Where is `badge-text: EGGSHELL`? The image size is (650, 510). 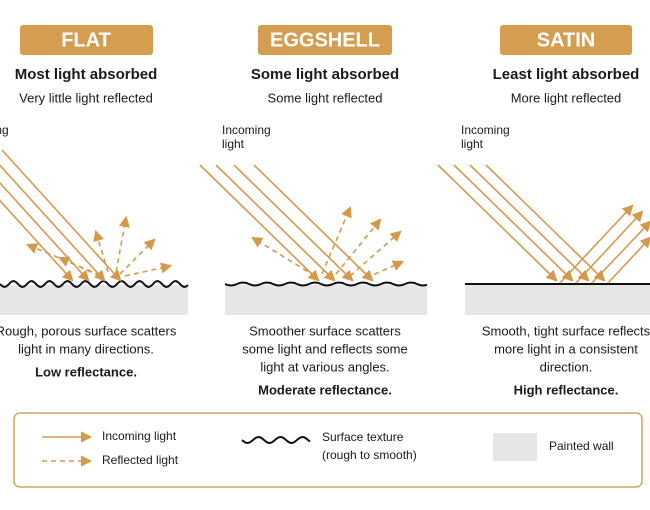 badge-text: EGGSHELL is located at coordinates (325, 40).